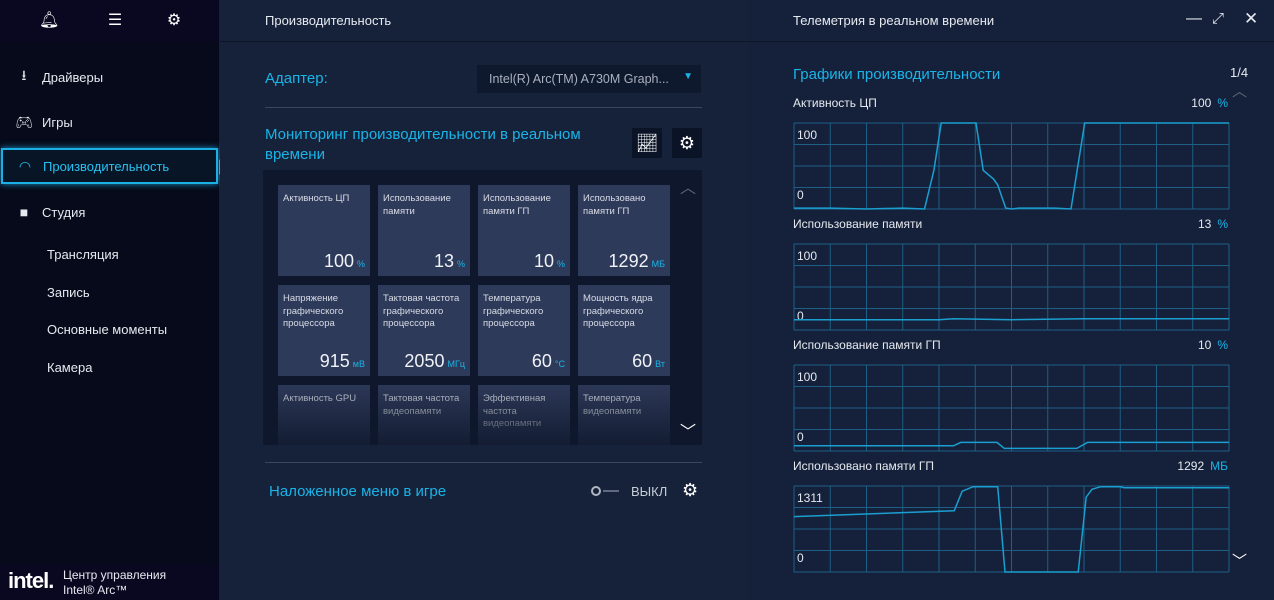 This screenshot has height=600, width=1274. I want to click on chart-value: 13, so click(1204, 224).